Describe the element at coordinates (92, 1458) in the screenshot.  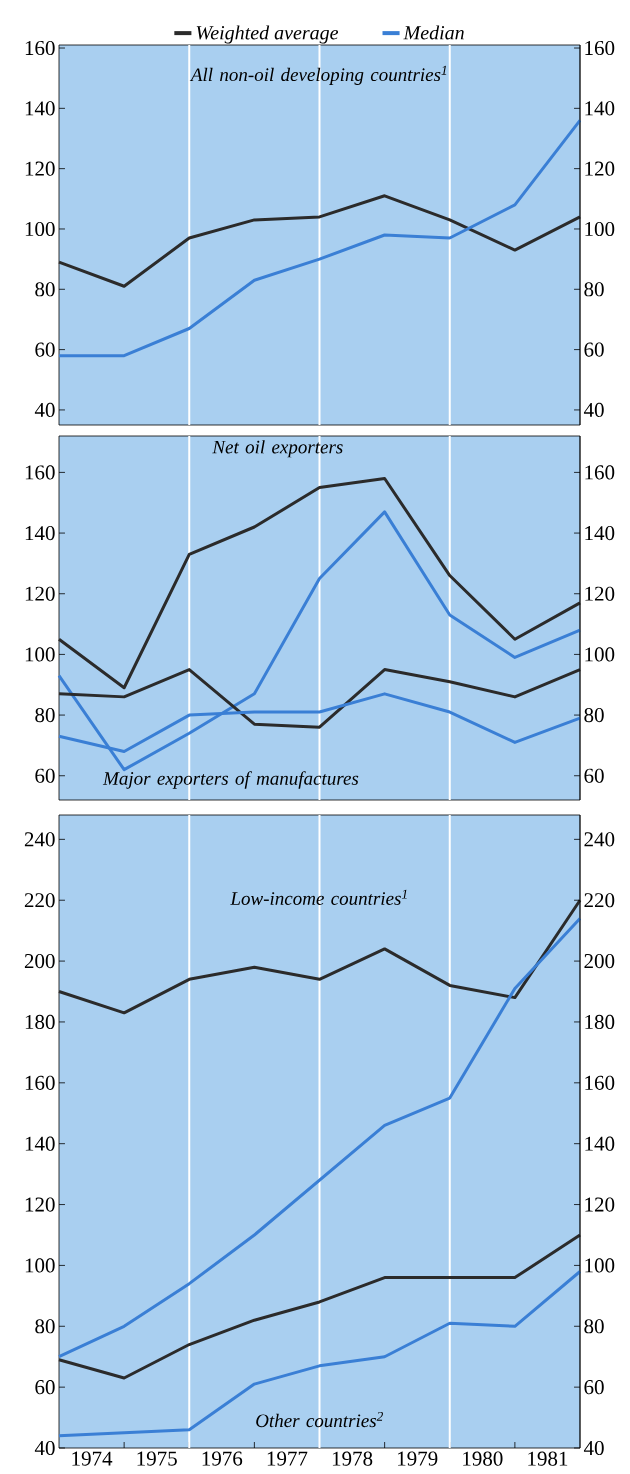
I see `x-tick-label: 1974` at that location.